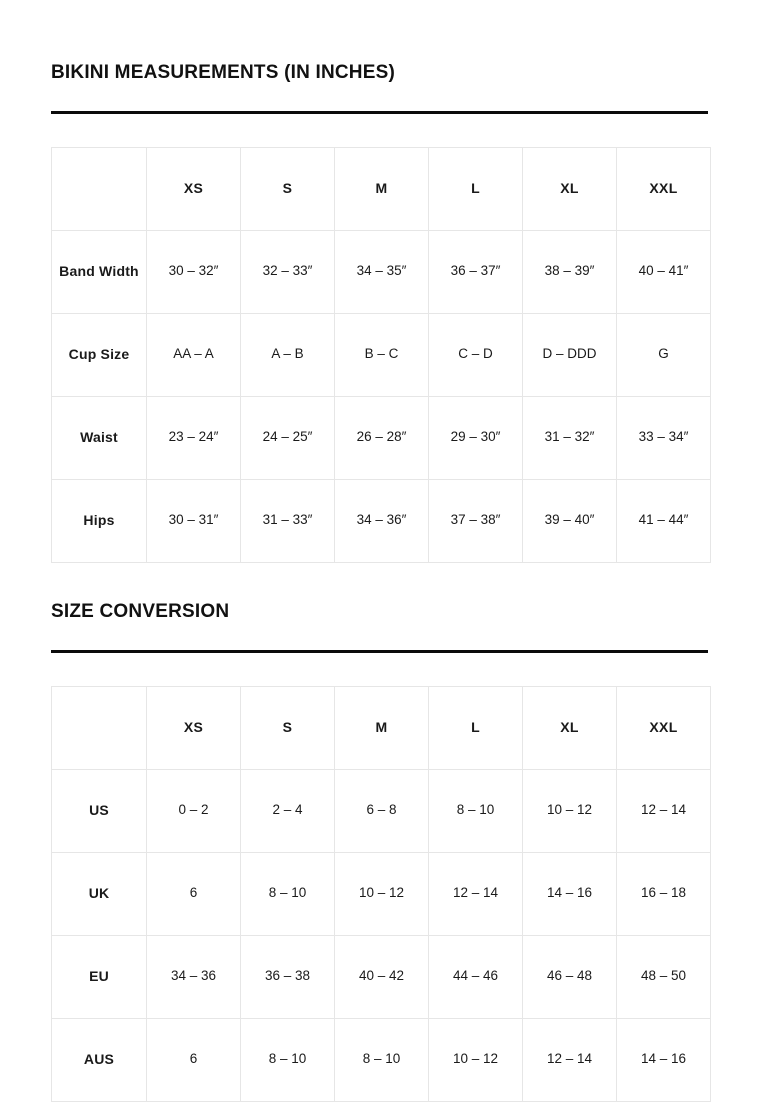 The width and height of the screenshot is (762, 1102). Describe the element at coordinates (569, 437) in the screenshot. I see `cell-waist-xl: 31 – 32″` at that location.